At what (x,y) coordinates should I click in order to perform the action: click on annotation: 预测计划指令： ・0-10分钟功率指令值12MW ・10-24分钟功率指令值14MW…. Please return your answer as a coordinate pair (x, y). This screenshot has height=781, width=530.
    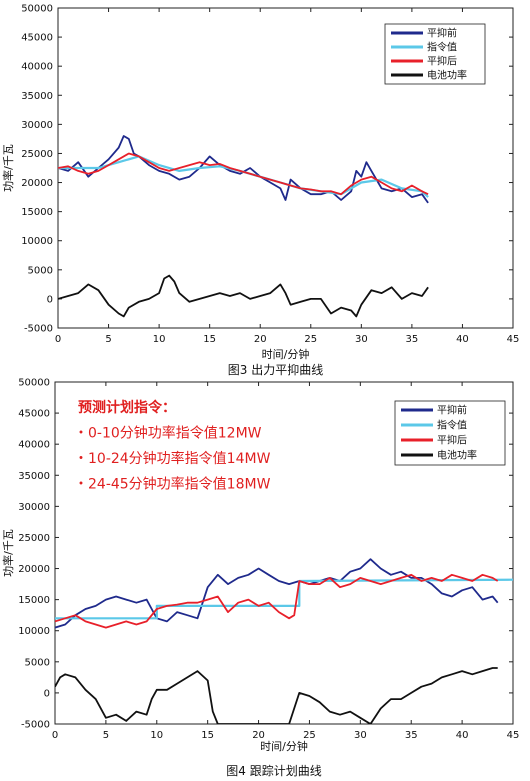
    Looking at the image, I should click on (172, 446).